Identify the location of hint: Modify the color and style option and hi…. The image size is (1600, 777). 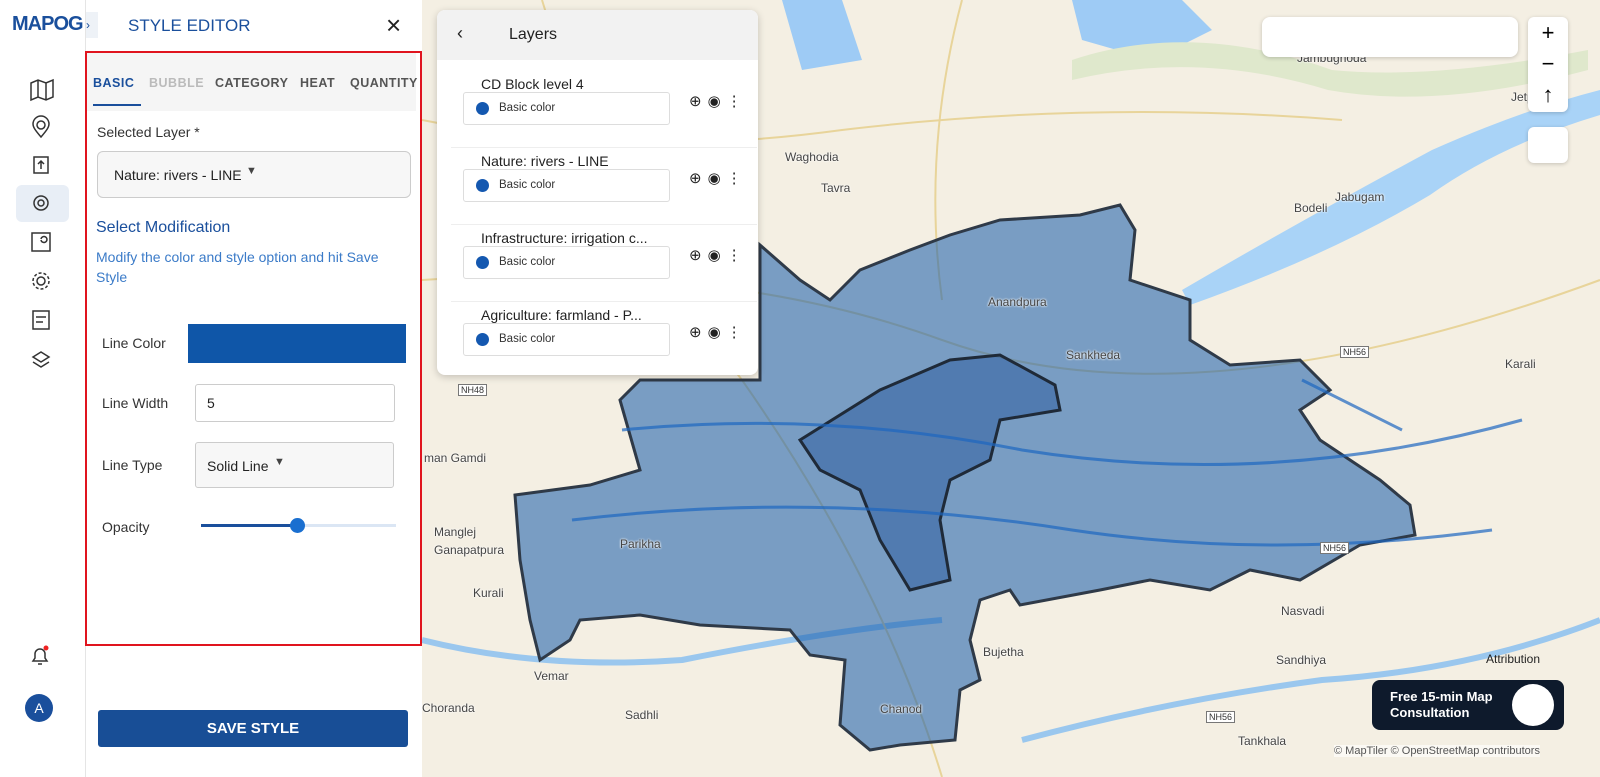
(237, 267).